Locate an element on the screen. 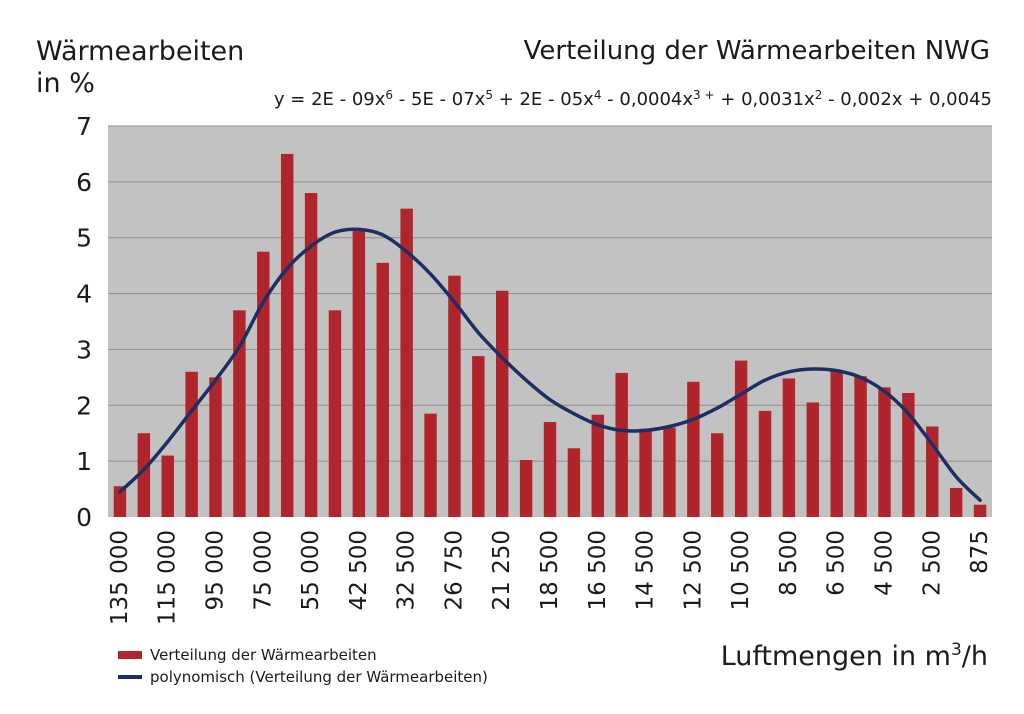  x-tick-label: 42 500 is located at coordinates (359, 570).